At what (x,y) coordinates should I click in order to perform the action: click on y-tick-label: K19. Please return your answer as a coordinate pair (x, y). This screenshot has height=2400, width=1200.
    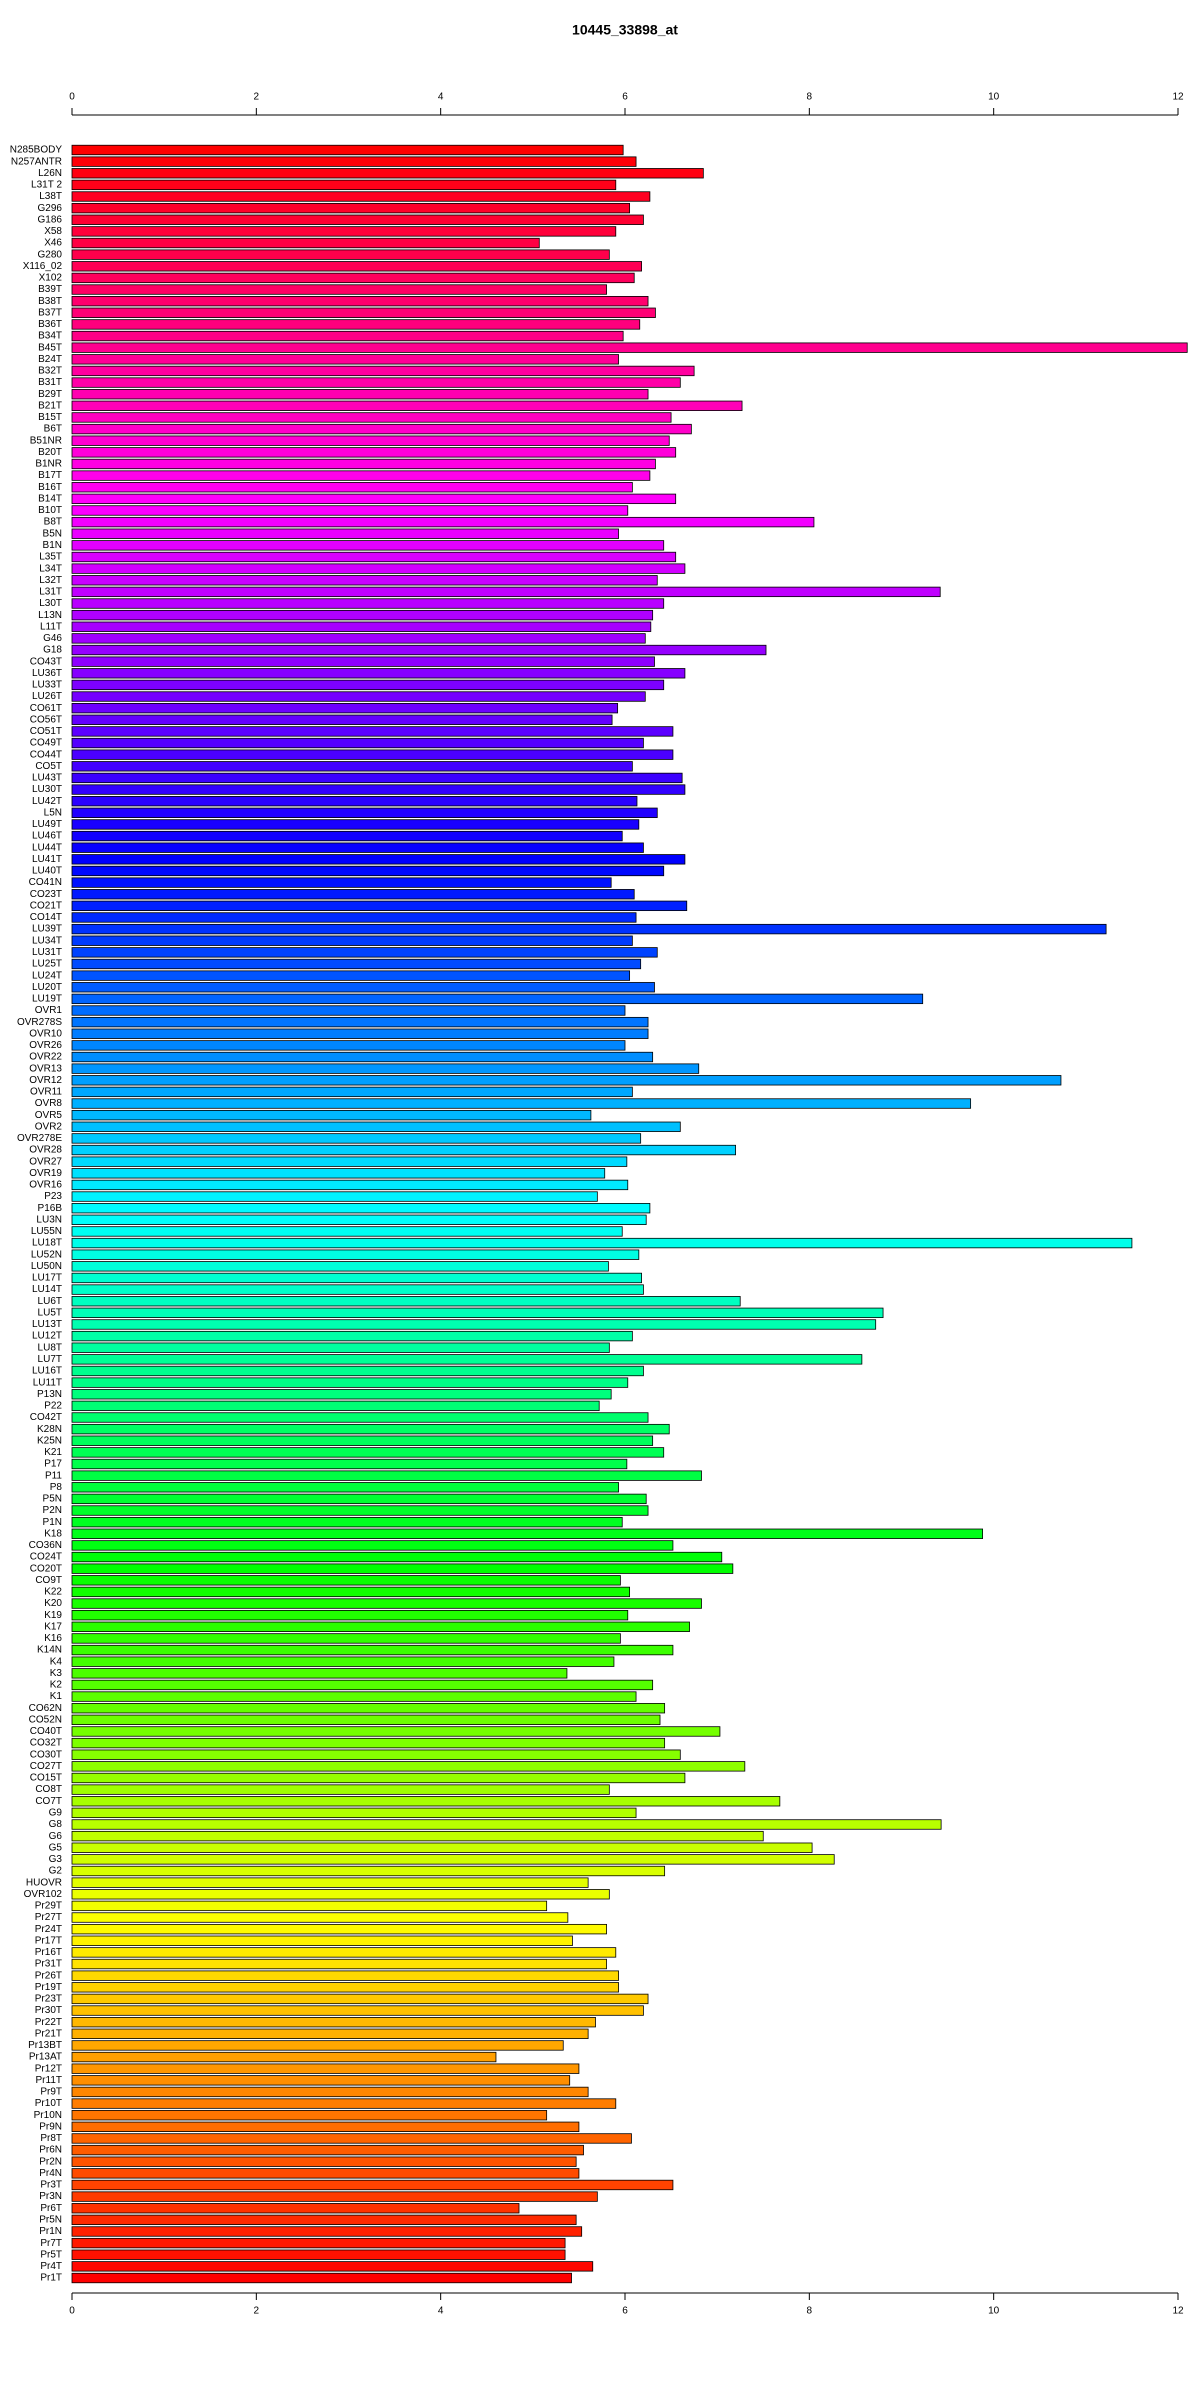
    Looking at the image, I should click on (53, 1615).